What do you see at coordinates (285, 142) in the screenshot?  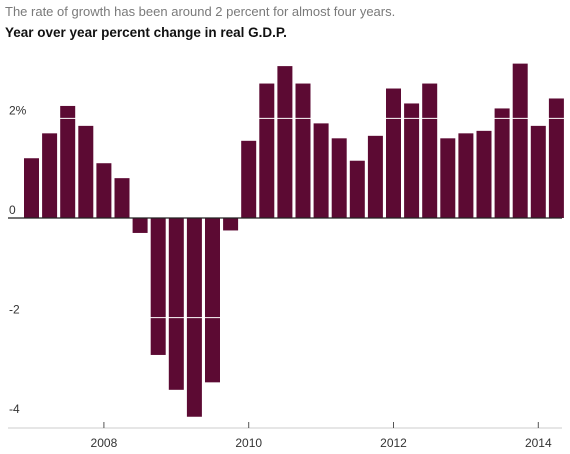 I see `bar-2010-q3` at bounding box center [285, 142].